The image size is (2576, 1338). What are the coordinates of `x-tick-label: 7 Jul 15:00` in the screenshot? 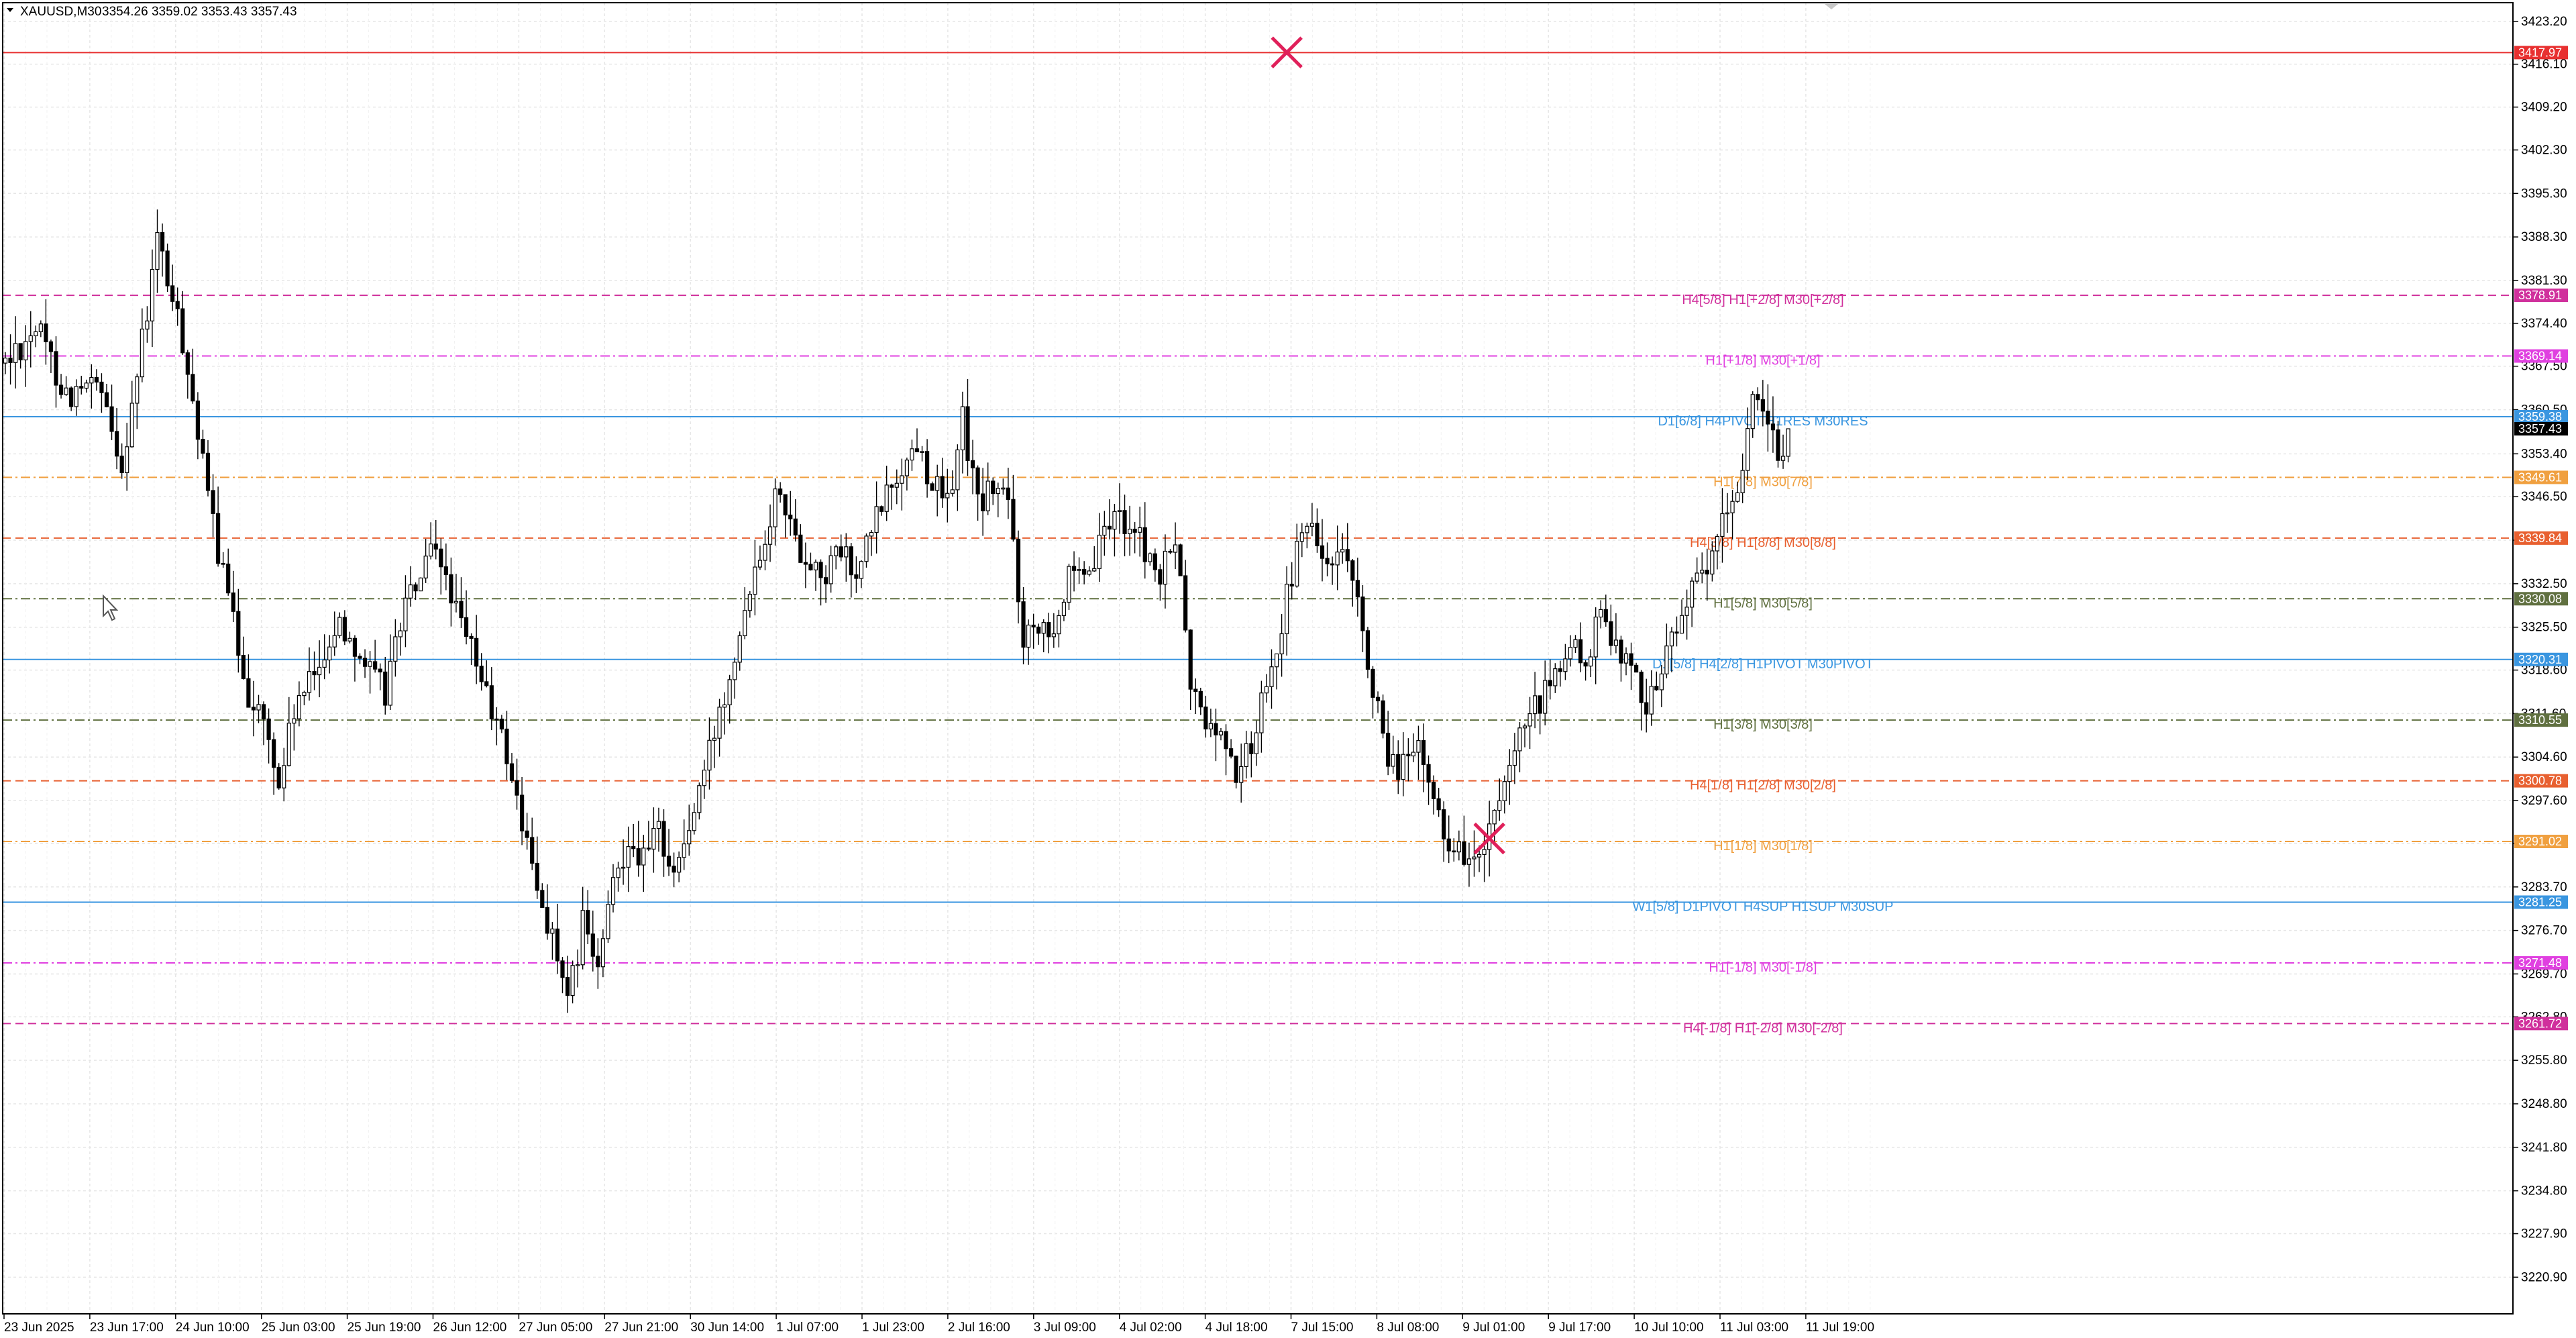 It's located at (1322, 1328).